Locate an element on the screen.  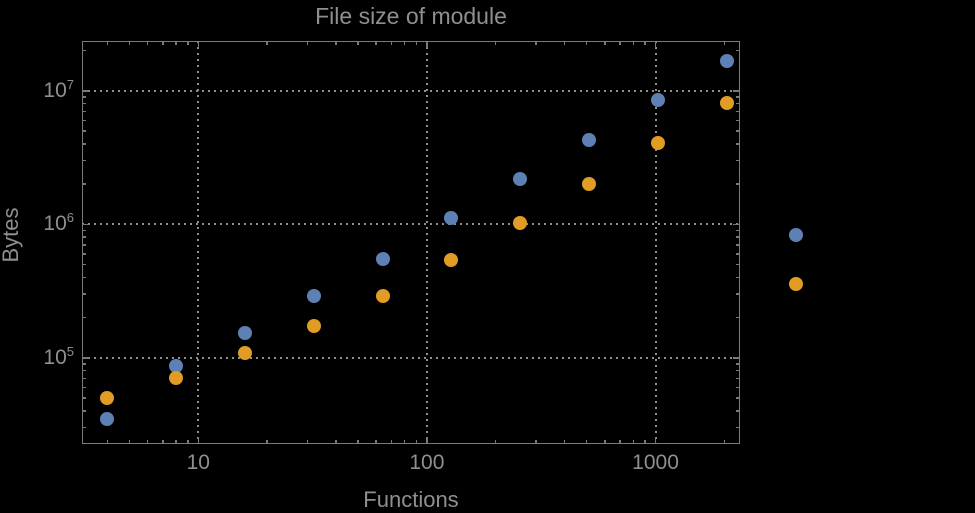
plot-title: File size of module is located at coordinates (411, 16).